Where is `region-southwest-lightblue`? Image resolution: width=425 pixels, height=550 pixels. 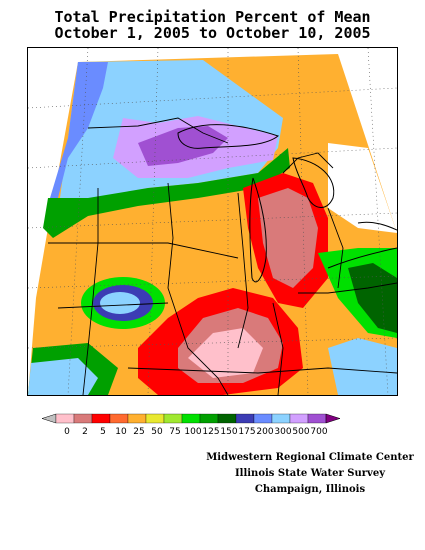
region-southwest-lightblue is located at coordinates (63, 376).